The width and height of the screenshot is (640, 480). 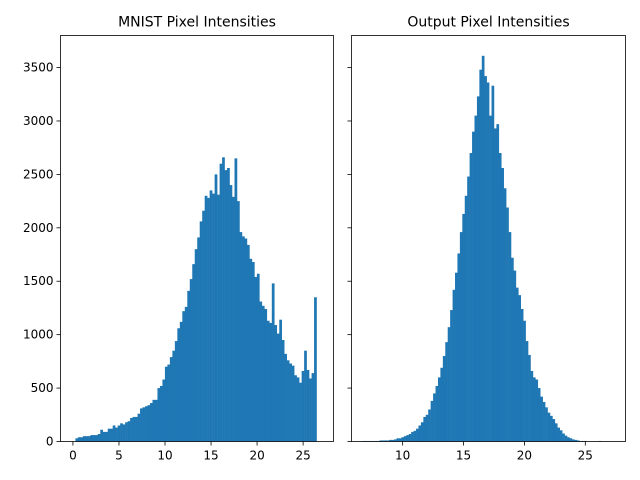 I want to click on y-tick-label: 1500, so click(x=38, y=281).